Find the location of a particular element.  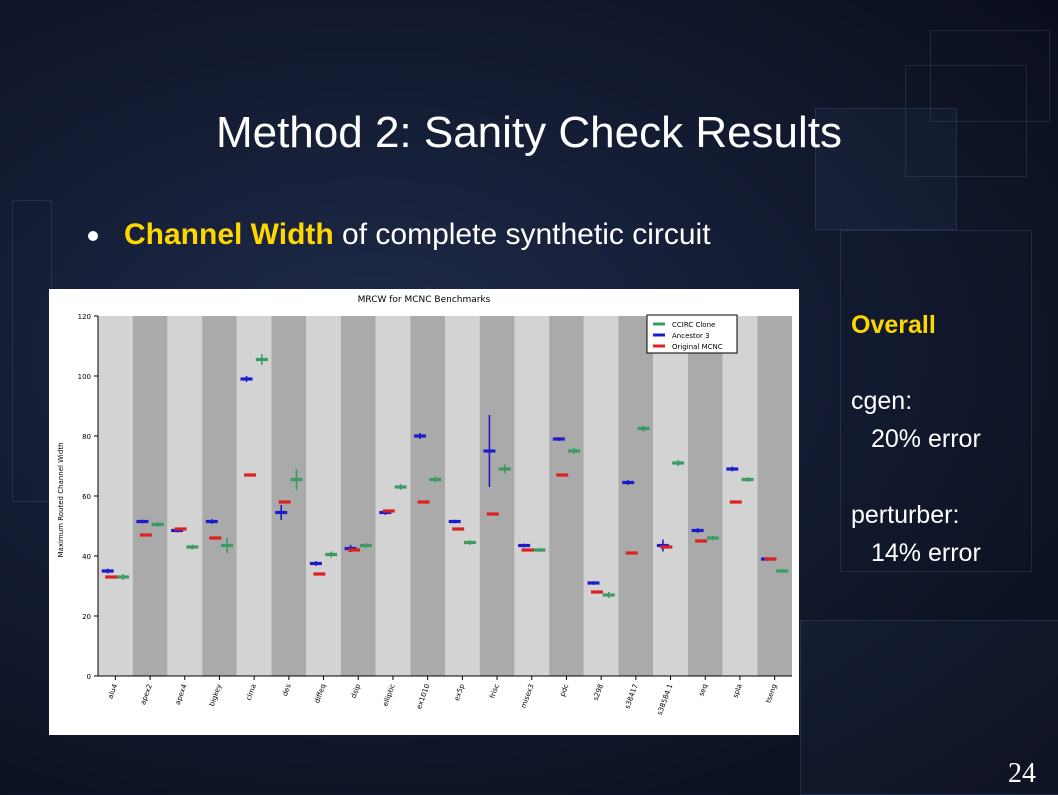

bullet-text: of complete synthetic circuit is located at coordinates (522, 234).